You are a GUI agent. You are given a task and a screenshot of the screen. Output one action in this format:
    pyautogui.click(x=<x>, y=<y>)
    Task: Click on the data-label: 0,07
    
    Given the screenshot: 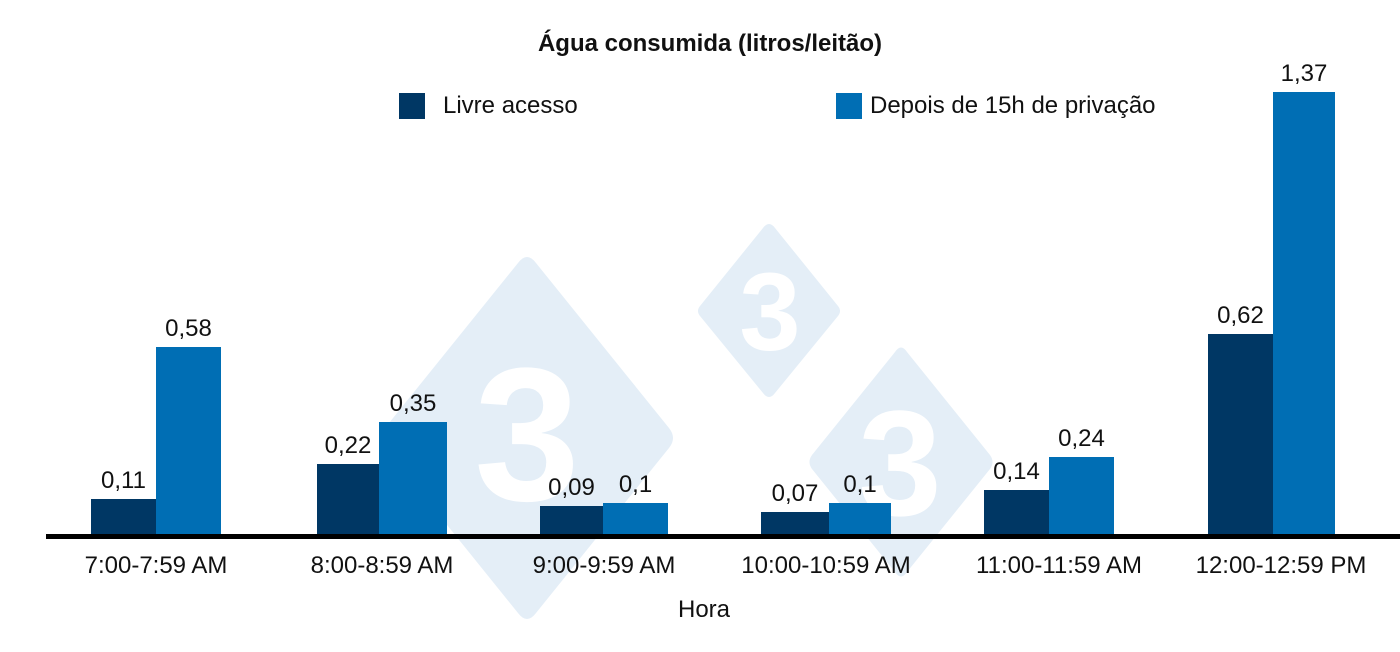 What is the action you would take?
    pyautogui.click(x=795, y=493)
    